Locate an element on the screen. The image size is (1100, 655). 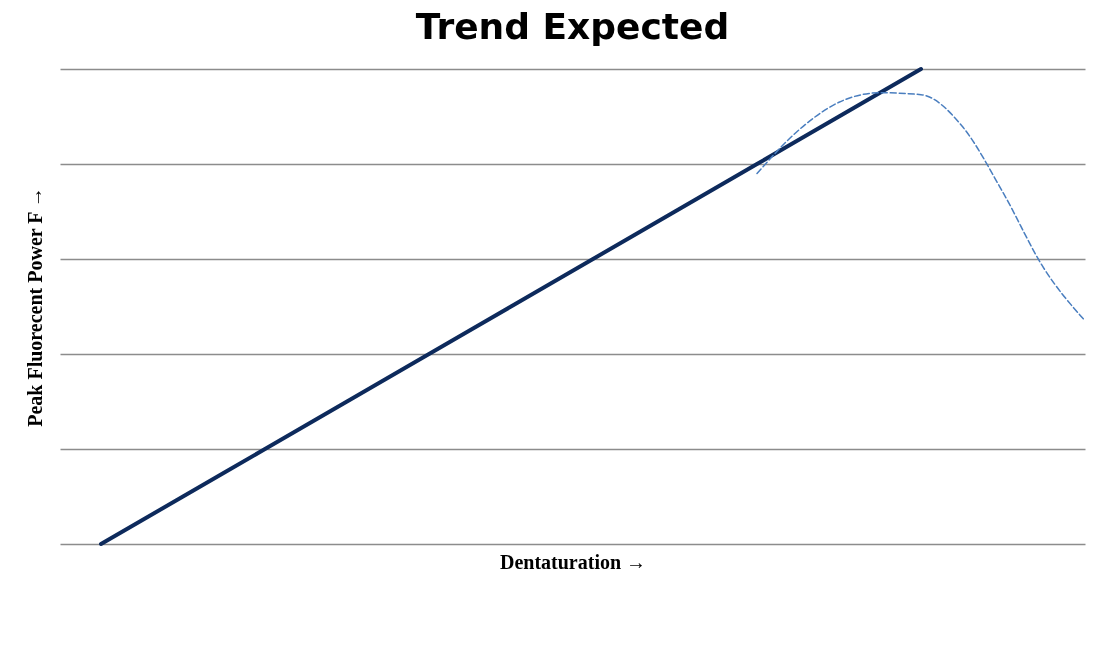
x-axis-title: Dentaturation → is located at coordinates (573, 561).